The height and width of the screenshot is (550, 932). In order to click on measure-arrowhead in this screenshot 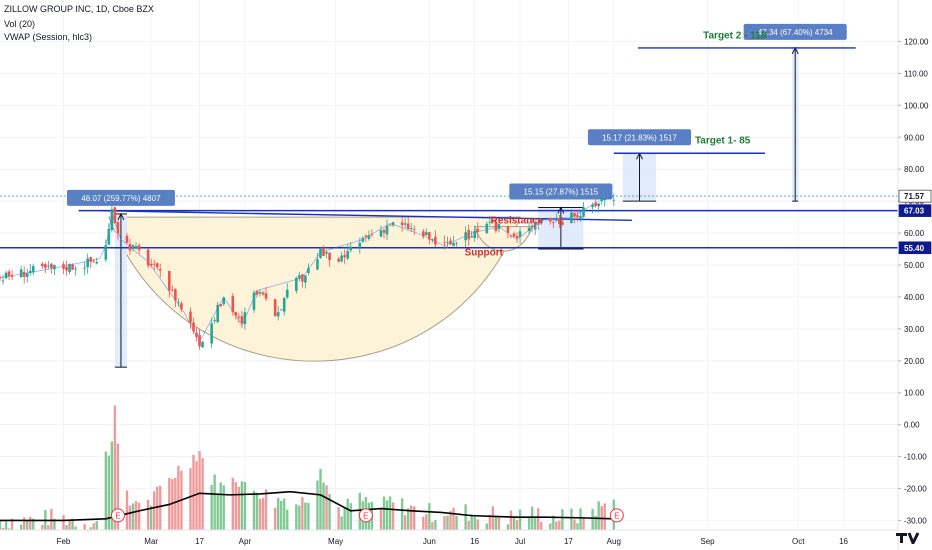, I will do `click(561, 210)`.